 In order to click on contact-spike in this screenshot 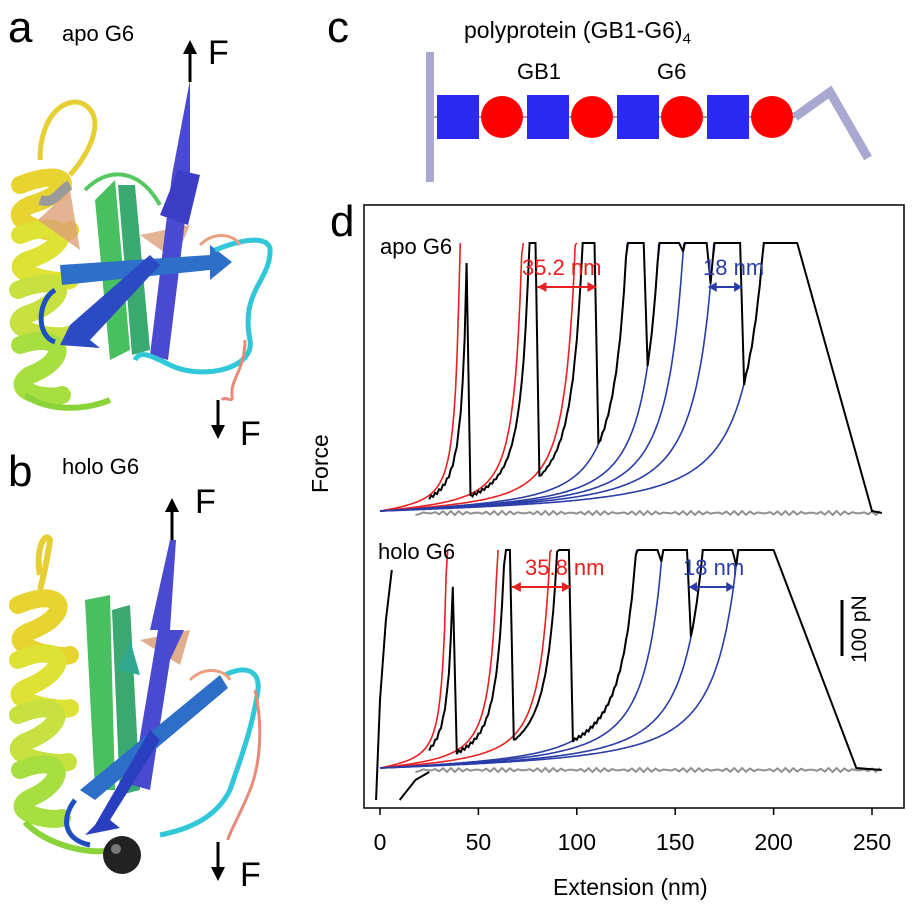, I will do `click(384, 685)`.